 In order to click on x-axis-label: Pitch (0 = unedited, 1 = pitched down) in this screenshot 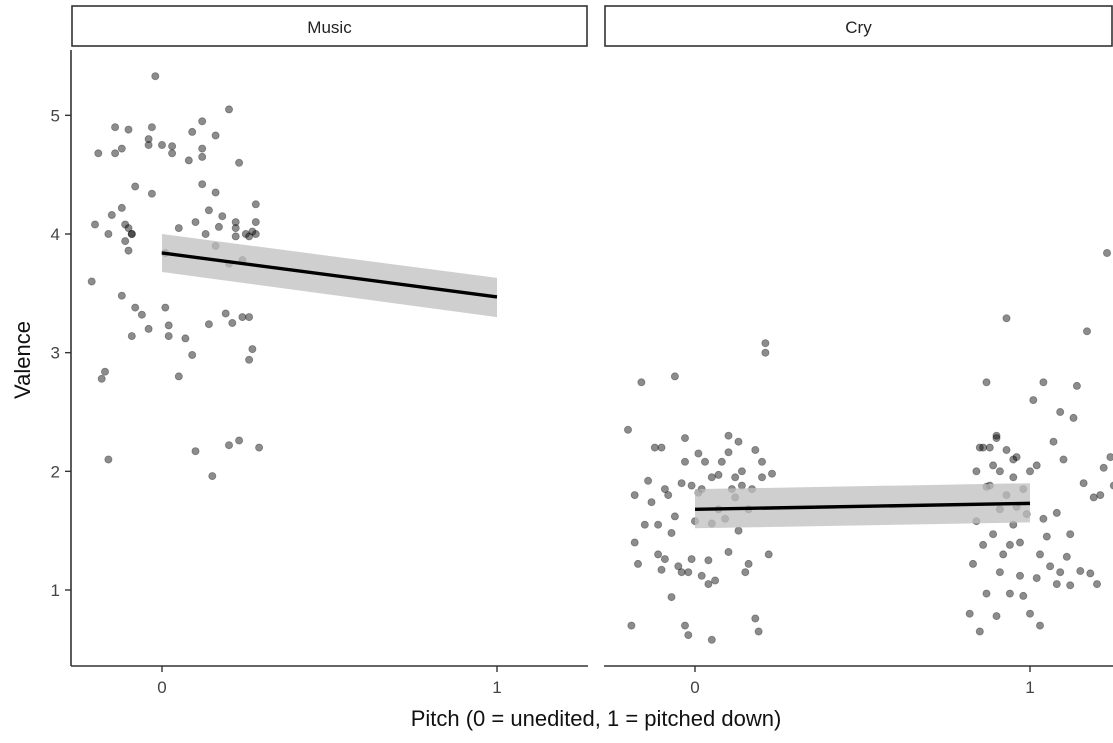, I will do `click(596, 718)`.